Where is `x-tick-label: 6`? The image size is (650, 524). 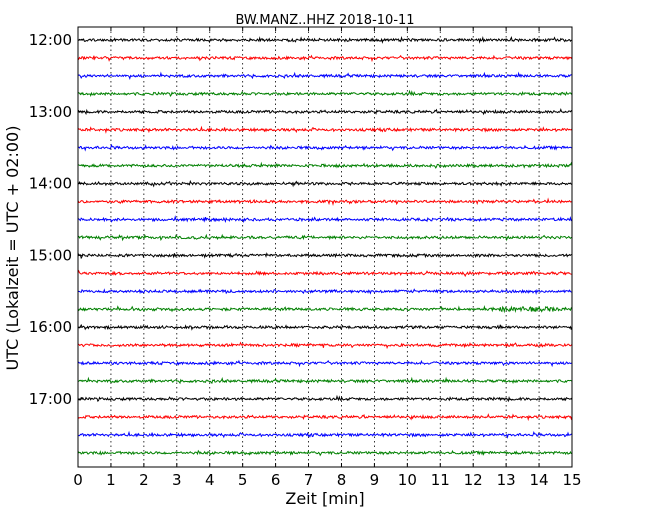
x-tick-label: 6 is located at coordinates (276, 480).